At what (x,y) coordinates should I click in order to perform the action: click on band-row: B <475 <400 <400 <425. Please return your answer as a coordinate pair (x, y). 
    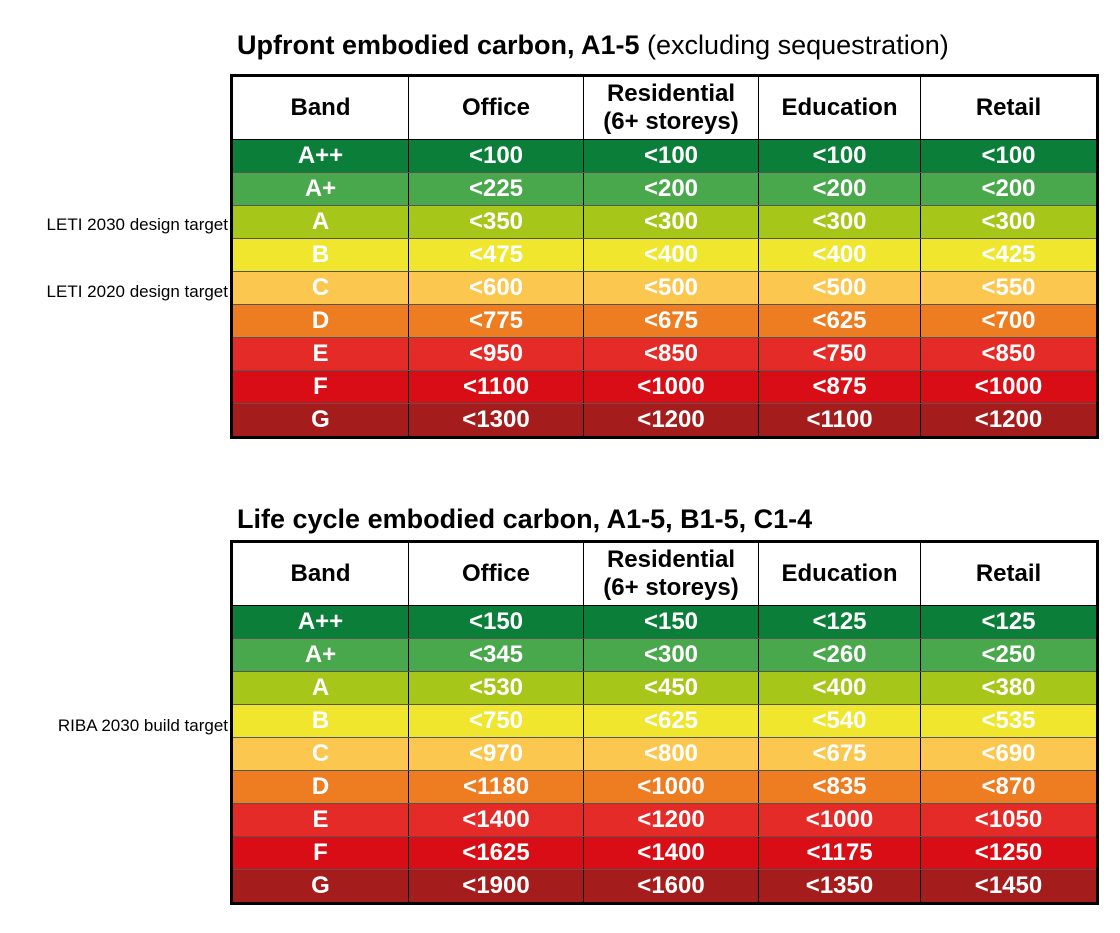
    Looking at the image, I should click on (664, 255).